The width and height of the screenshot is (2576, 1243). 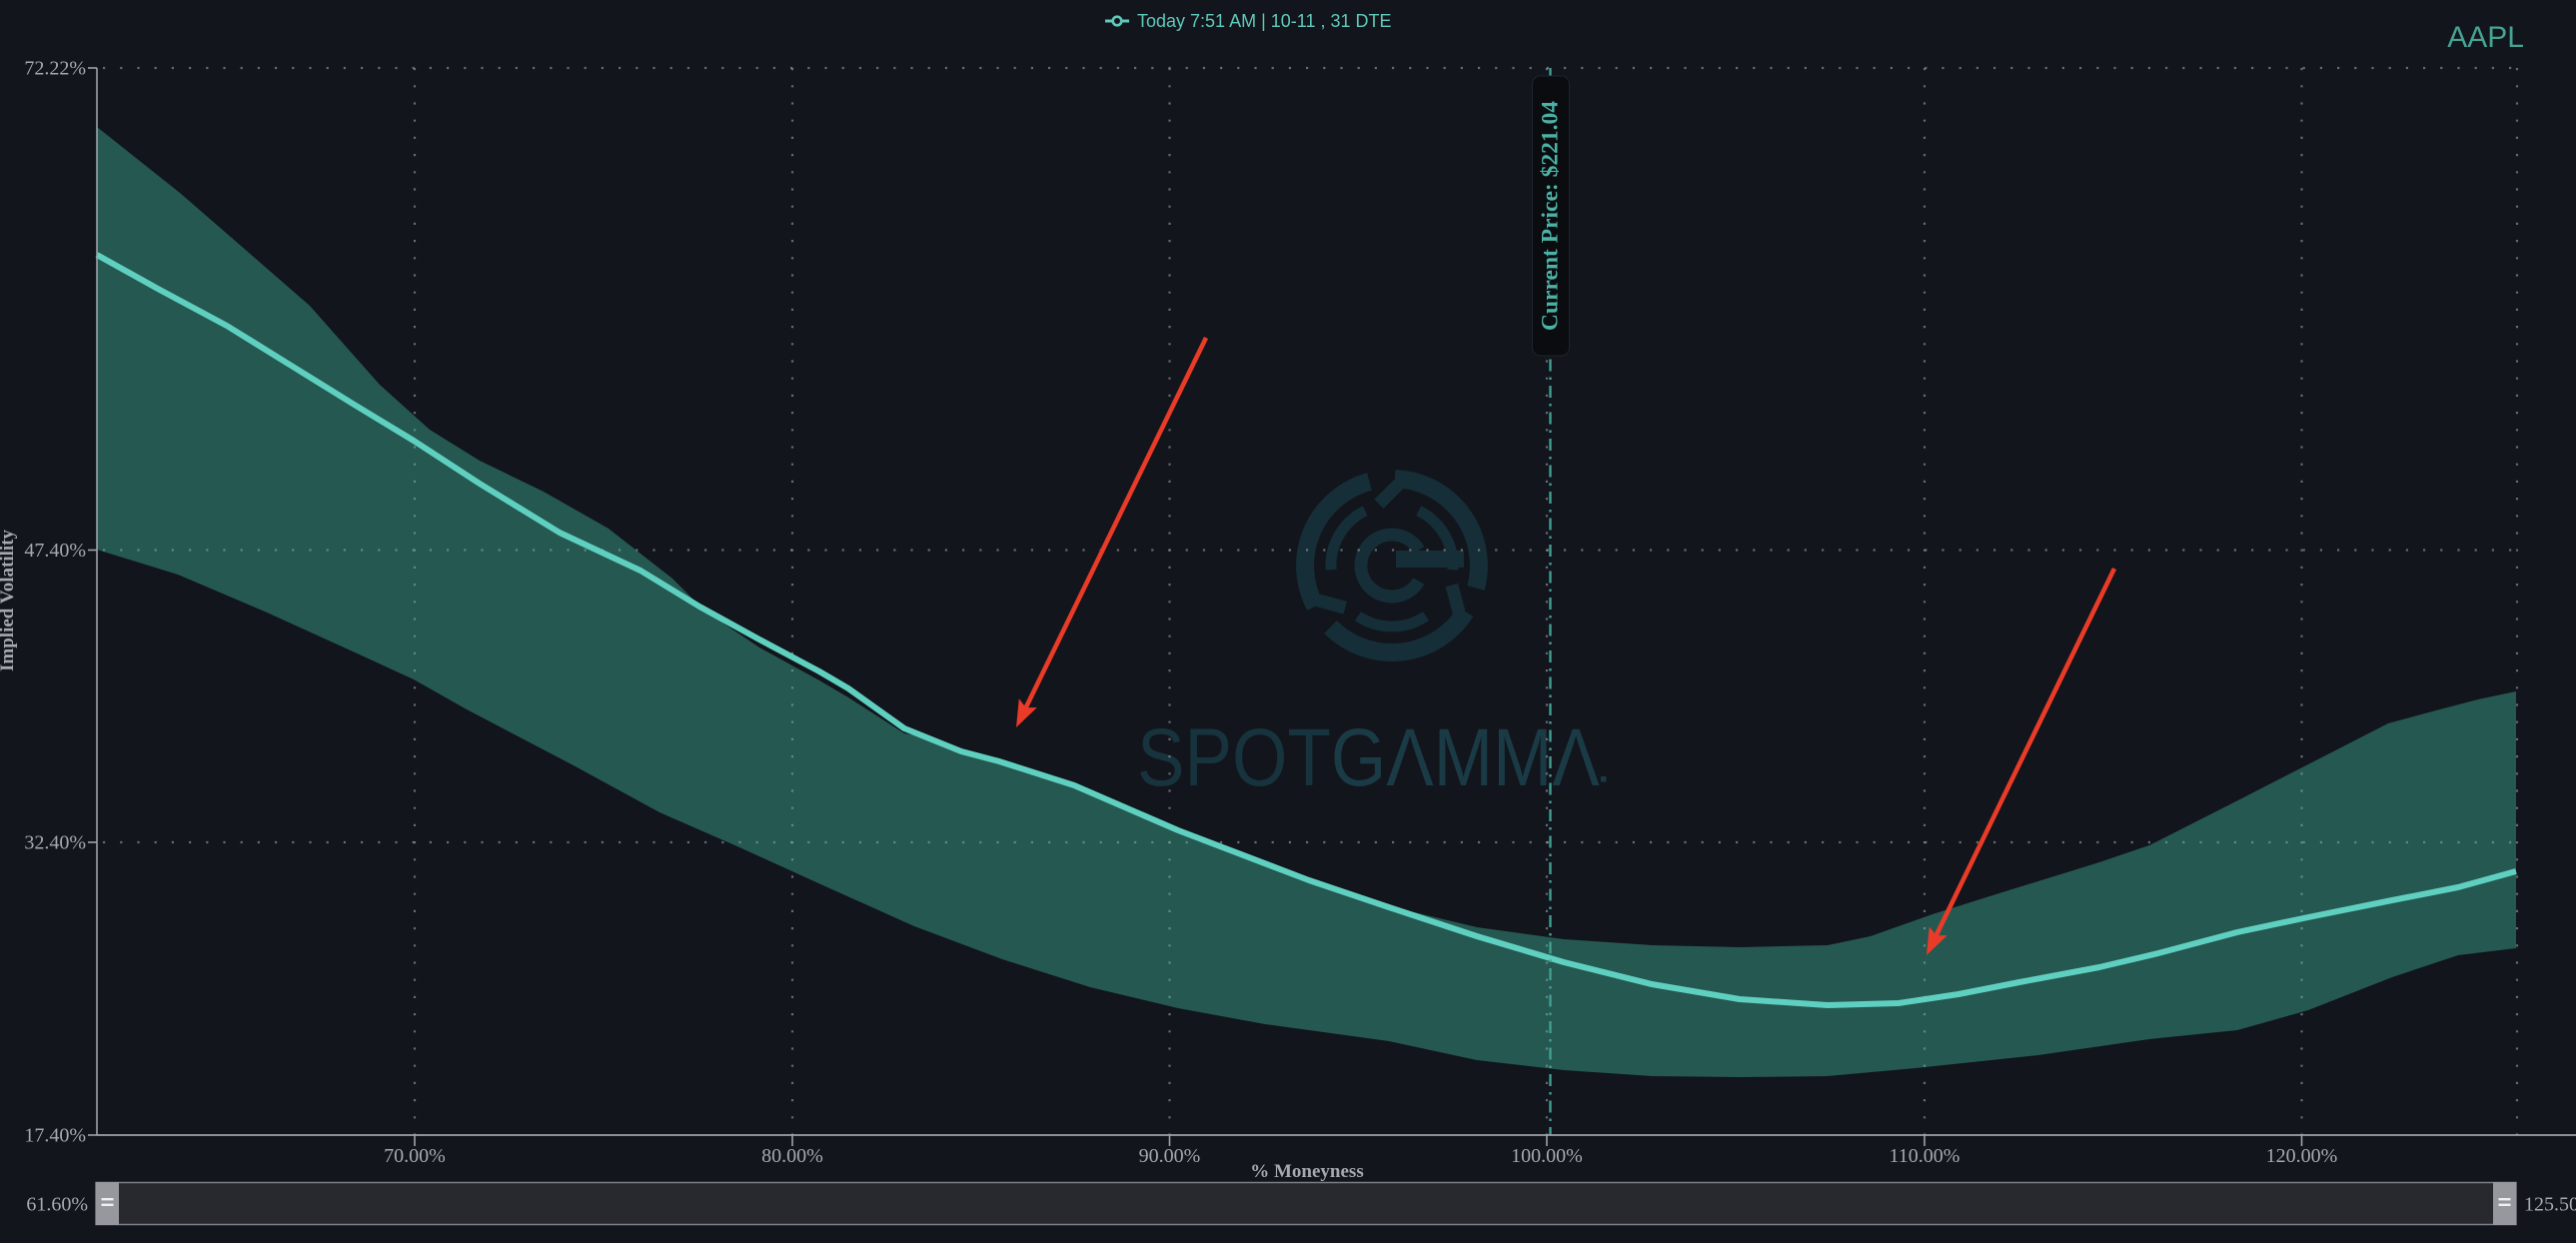 I want to click on svg-text: SPOTGΛMMΛ, so click(x=1368, y=757).